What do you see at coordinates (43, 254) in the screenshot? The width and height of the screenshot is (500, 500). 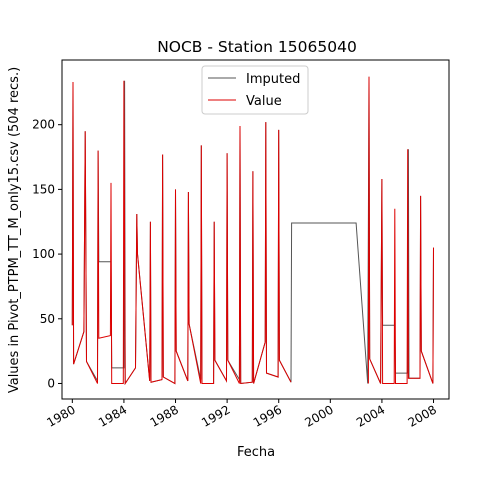 I see `y-tick-label: 100` at bounding box center [43, 254].